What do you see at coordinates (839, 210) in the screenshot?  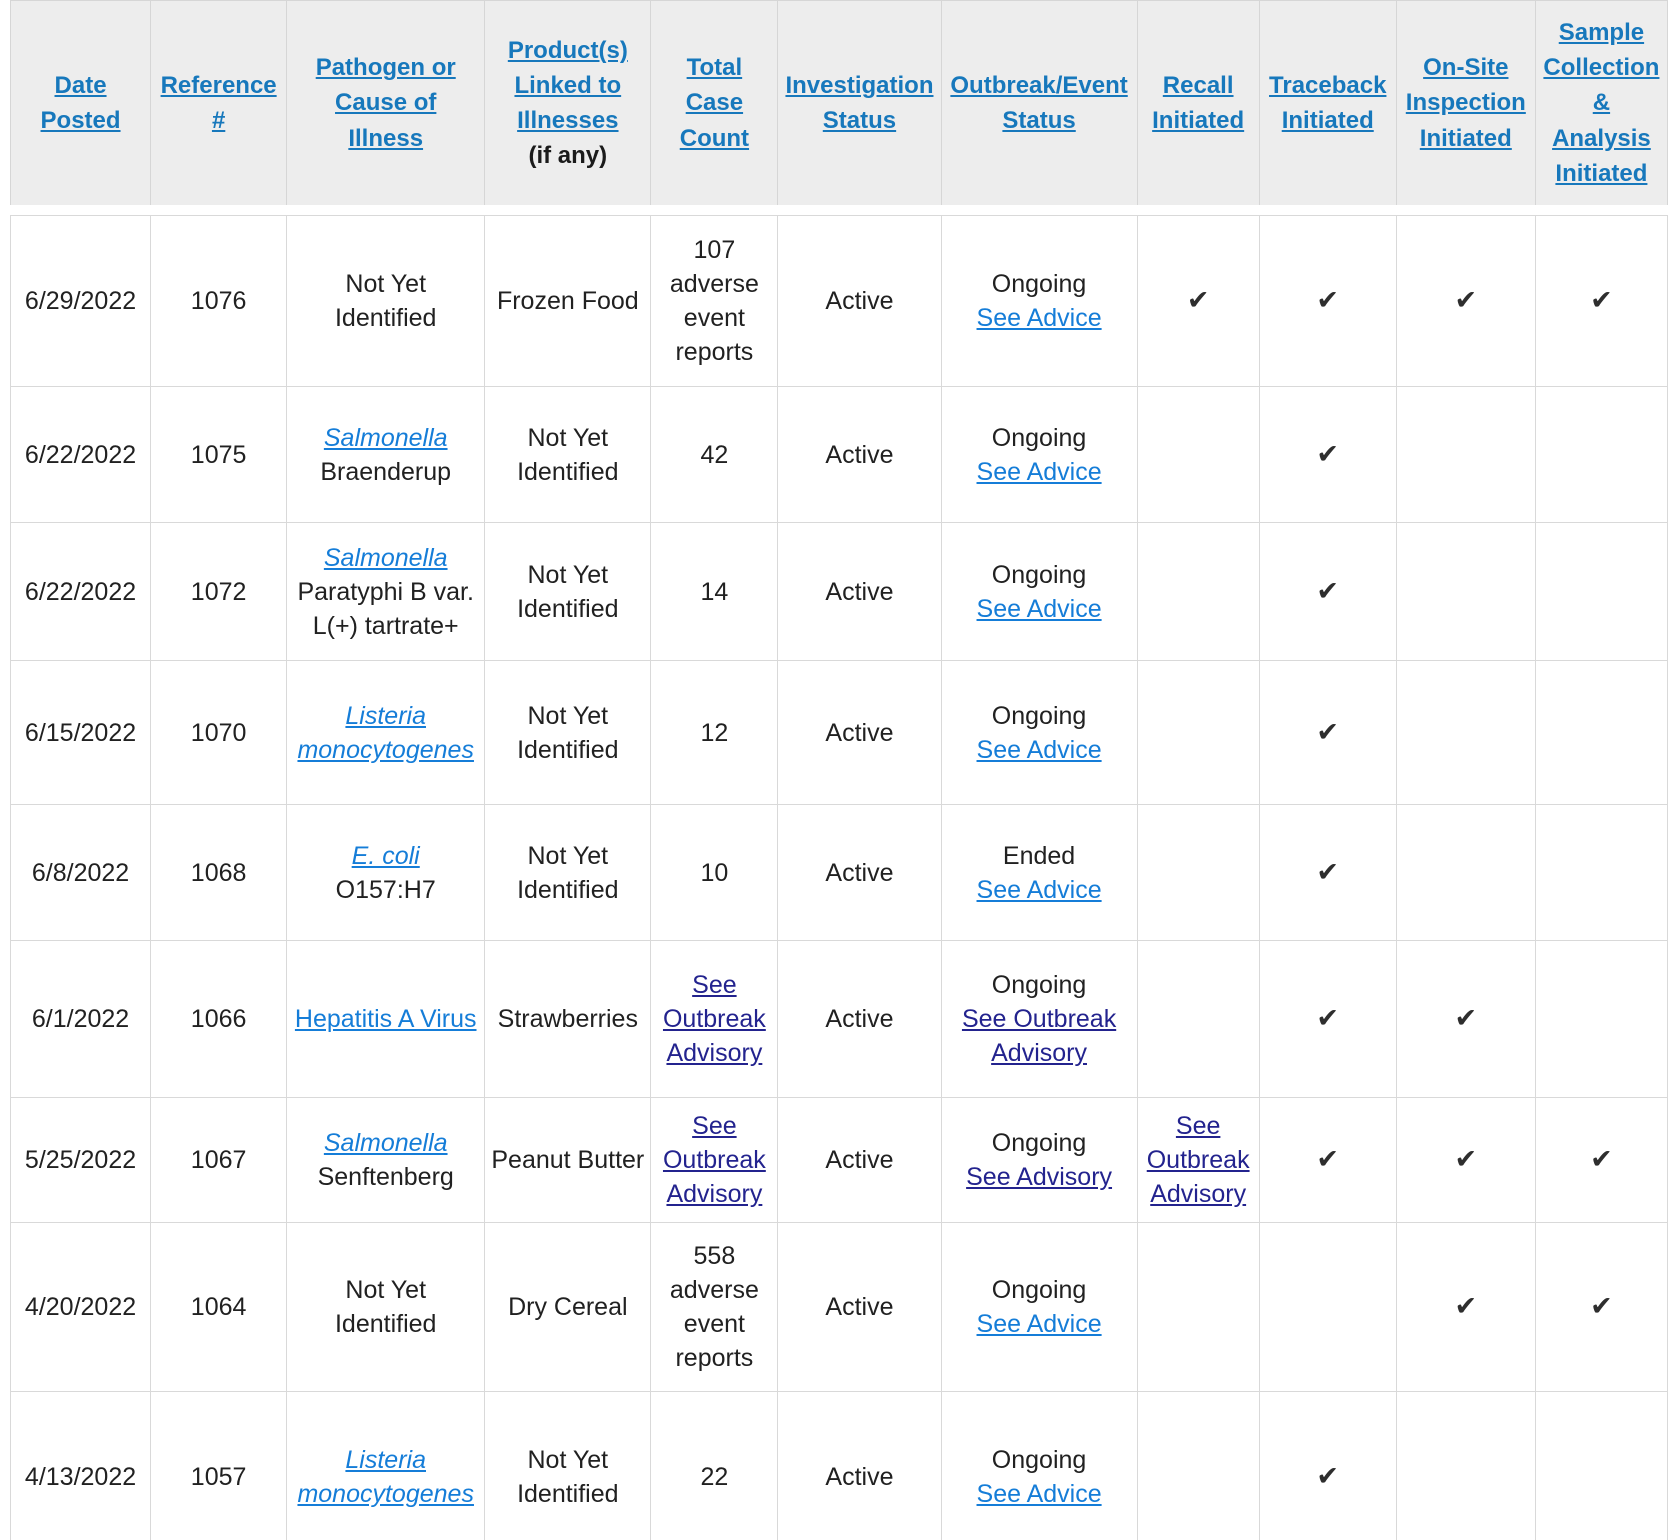 I see `header-gap` at bounding box center [839, 210].